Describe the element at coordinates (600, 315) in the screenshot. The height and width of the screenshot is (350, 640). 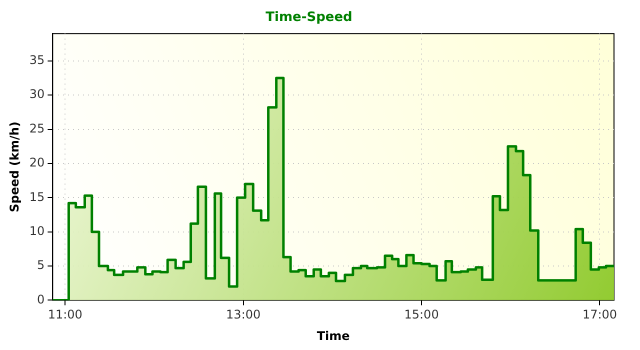
I see `x-tick-label: 17:00` at that location.